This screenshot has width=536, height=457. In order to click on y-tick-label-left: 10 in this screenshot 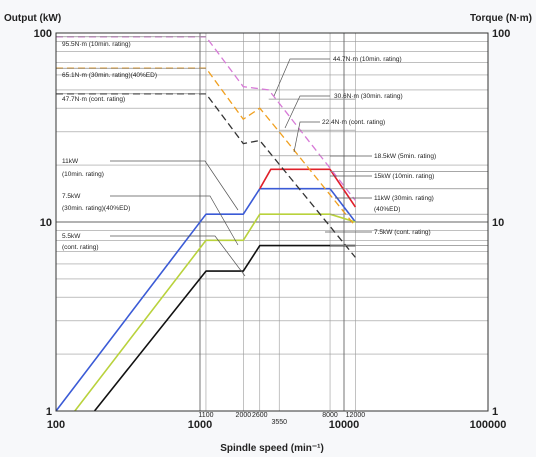, I will do `click(46, 223)`.